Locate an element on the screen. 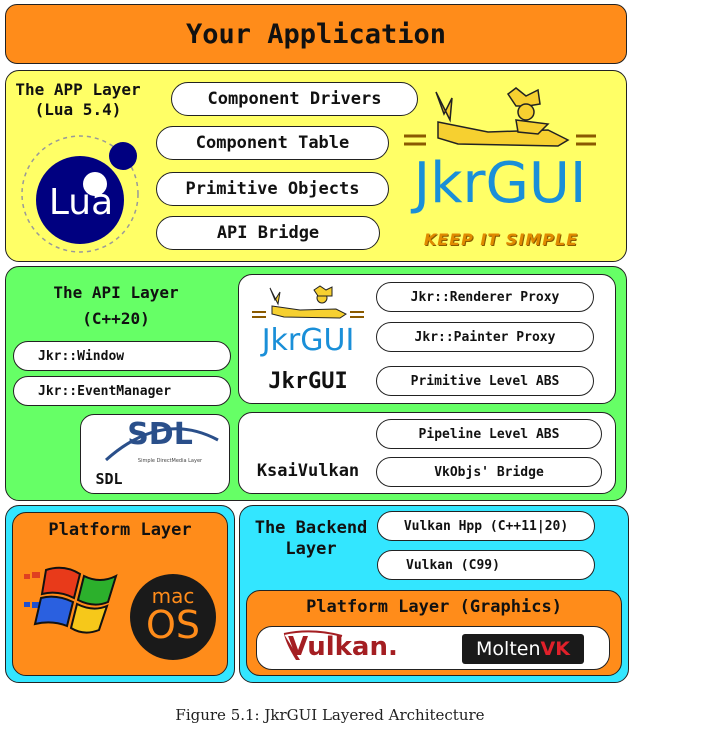 The height and width of the screenshot is (734, 713). macos-logo-icon is located at coordinates (173, 617).